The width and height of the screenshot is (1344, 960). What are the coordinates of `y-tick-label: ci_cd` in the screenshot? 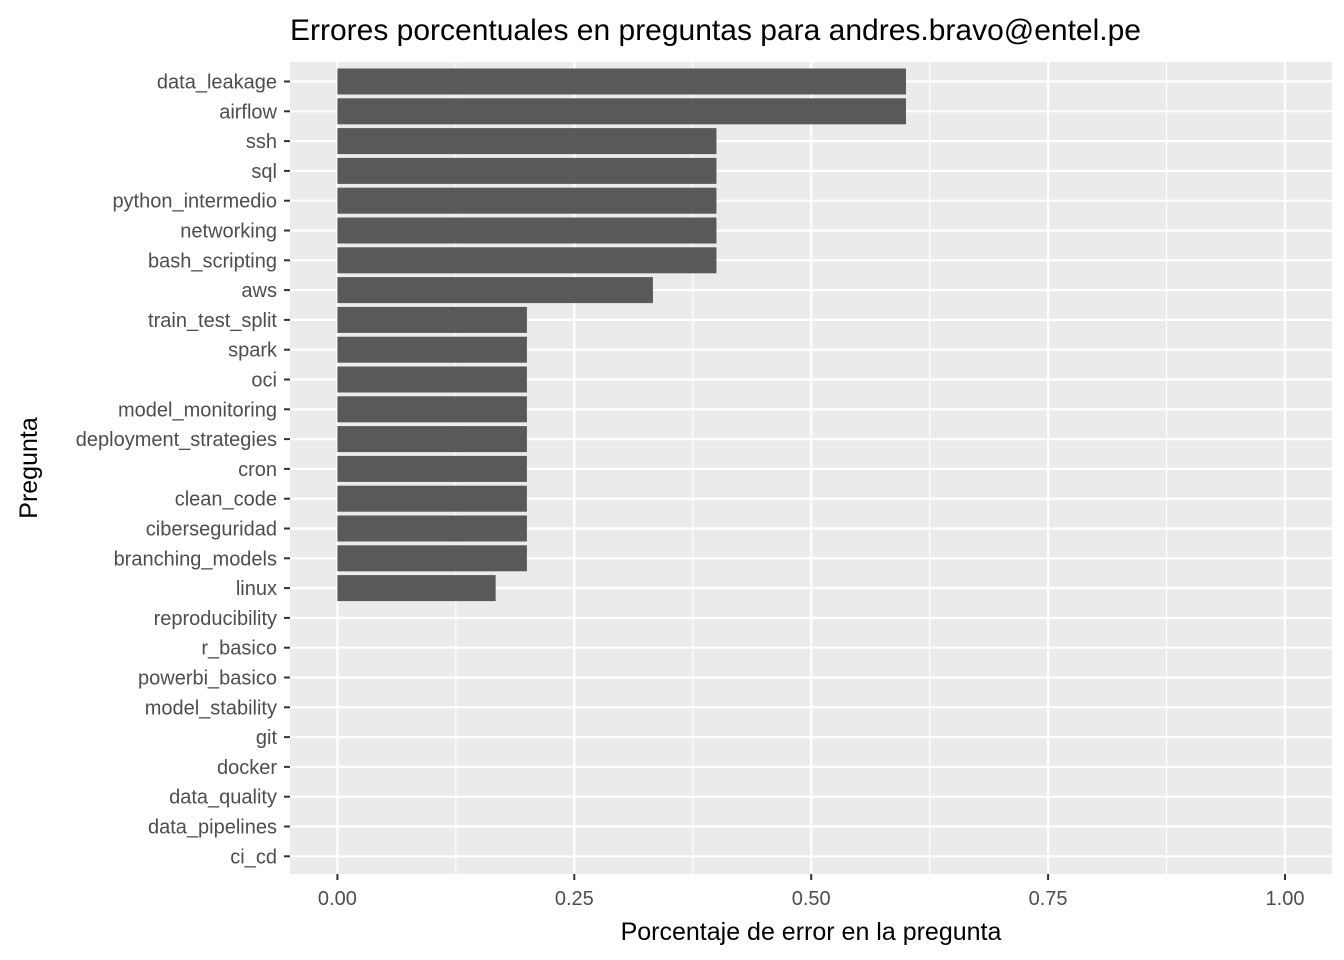 It's located at (253, 857).